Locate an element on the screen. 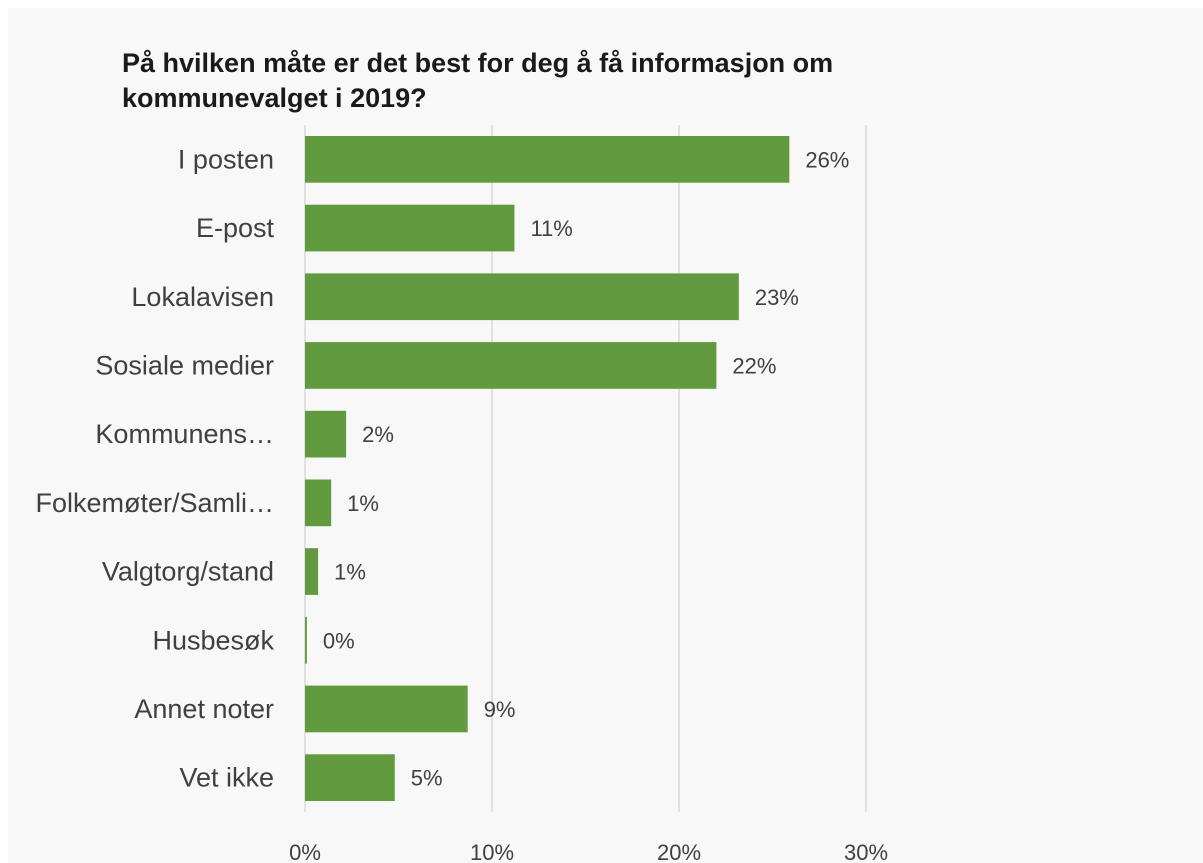  x-tick-label: 10% is located at coordinates (492, 851).